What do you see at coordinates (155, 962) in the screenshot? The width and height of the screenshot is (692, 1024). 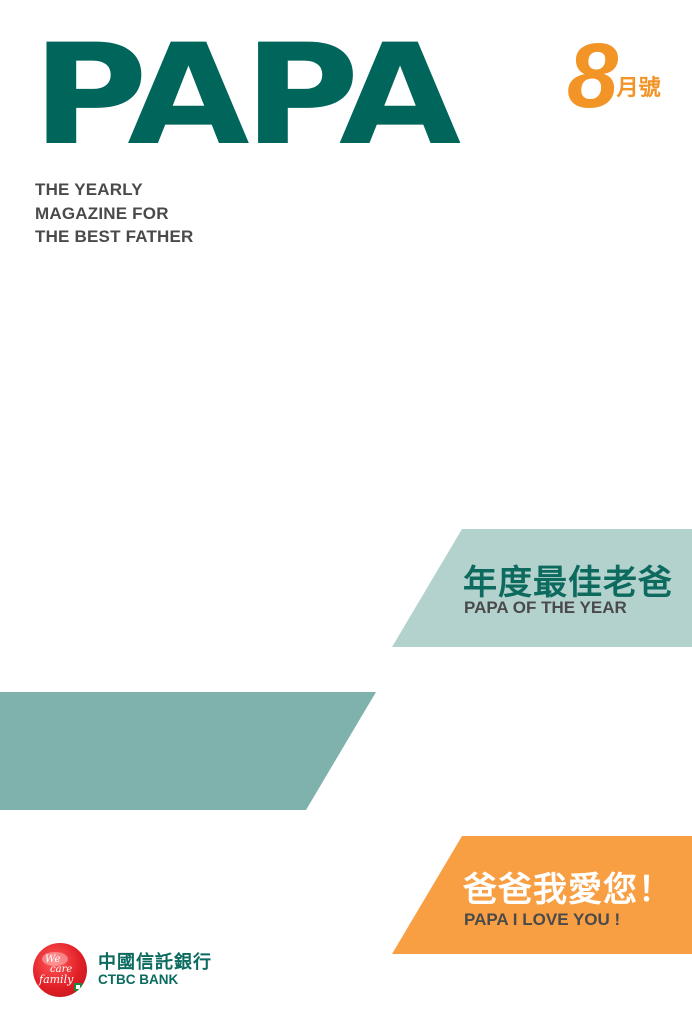 I see `bank-name-zh: 中國信託銀行` at bounding box center [155, 962].